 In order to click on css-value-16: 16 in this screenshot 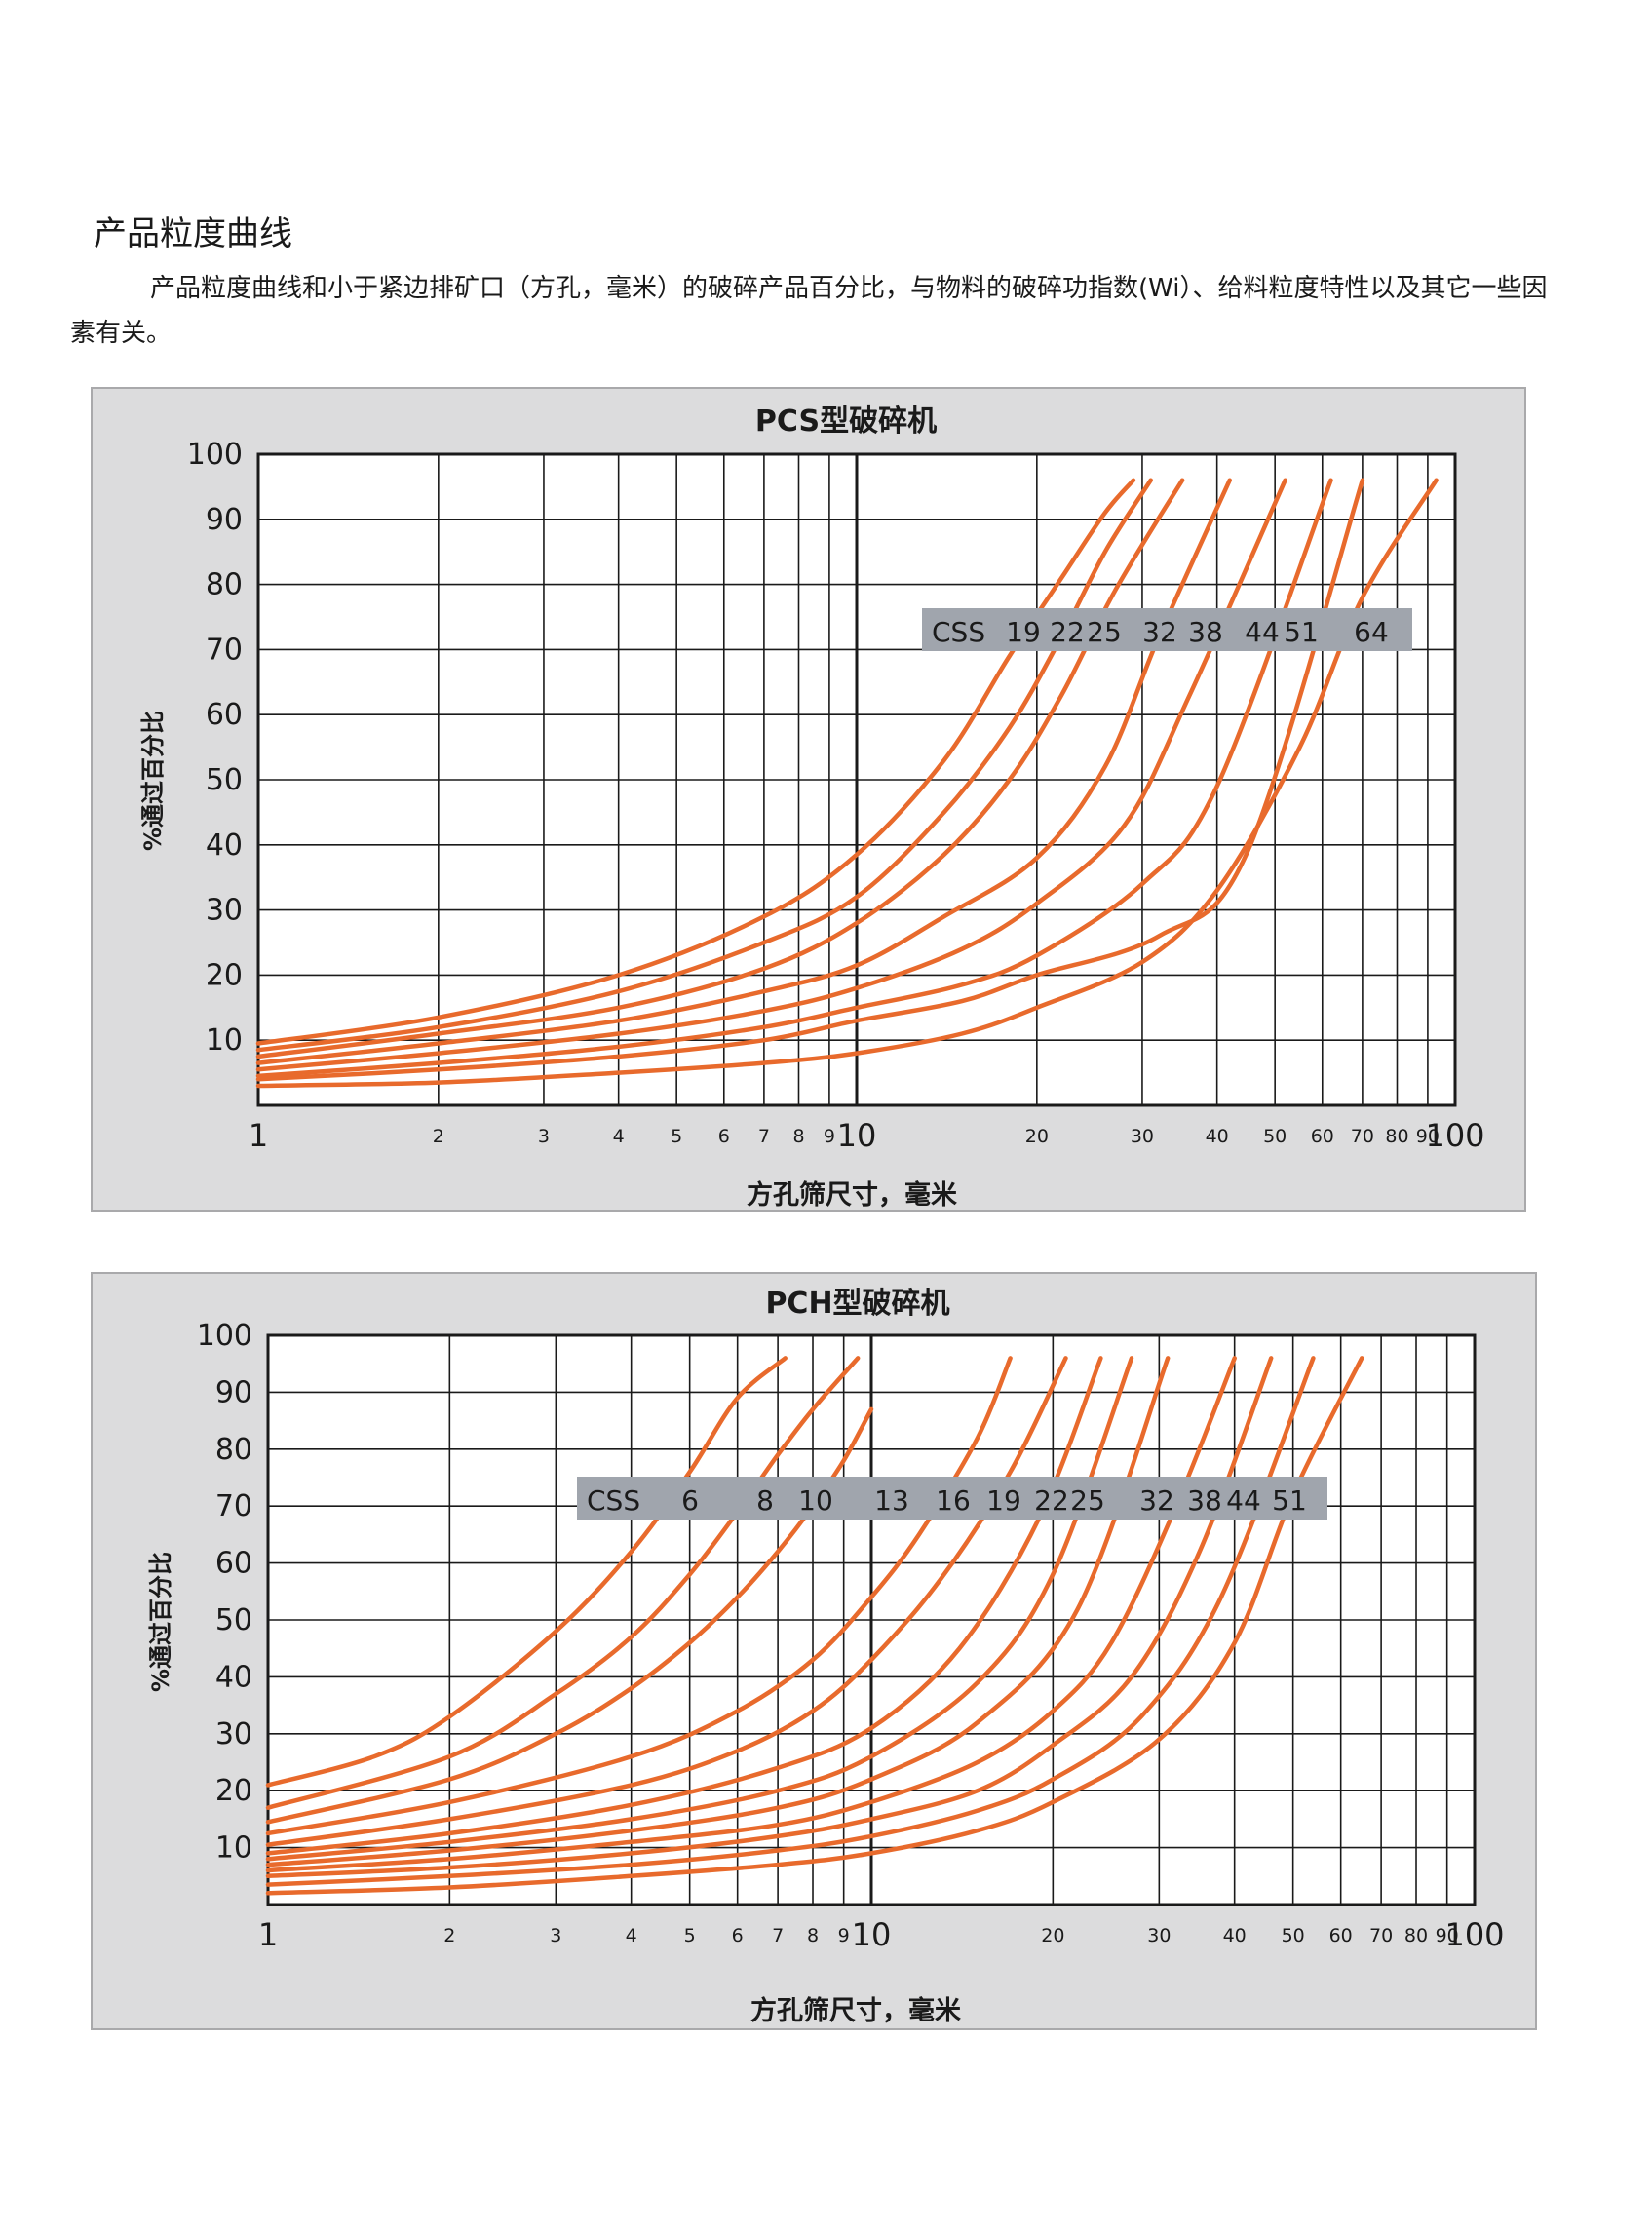, I will do `click(953, 1500)`.